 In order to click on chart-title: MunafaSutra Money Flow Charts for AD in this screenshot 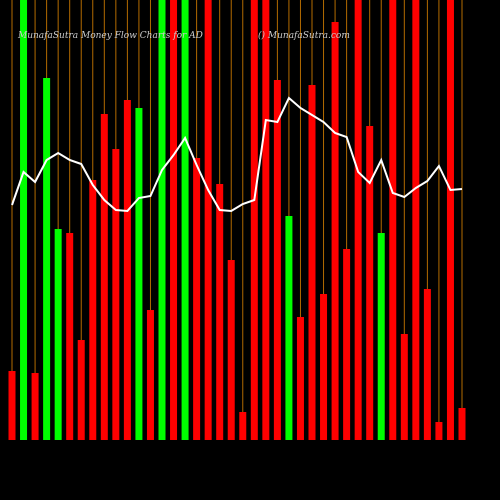, I will do `click(110, 36)`.